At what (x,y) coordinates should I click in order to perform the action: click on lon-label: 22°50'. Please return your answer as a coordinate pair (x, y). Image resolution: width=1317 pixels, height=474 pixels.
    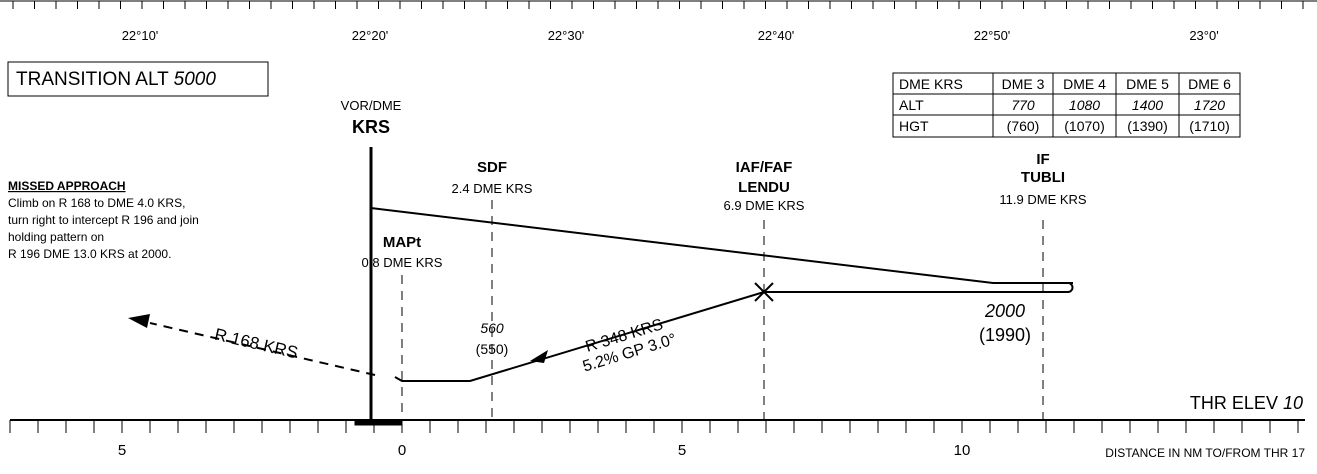
    Looking at the image, I should click on (992, 35).